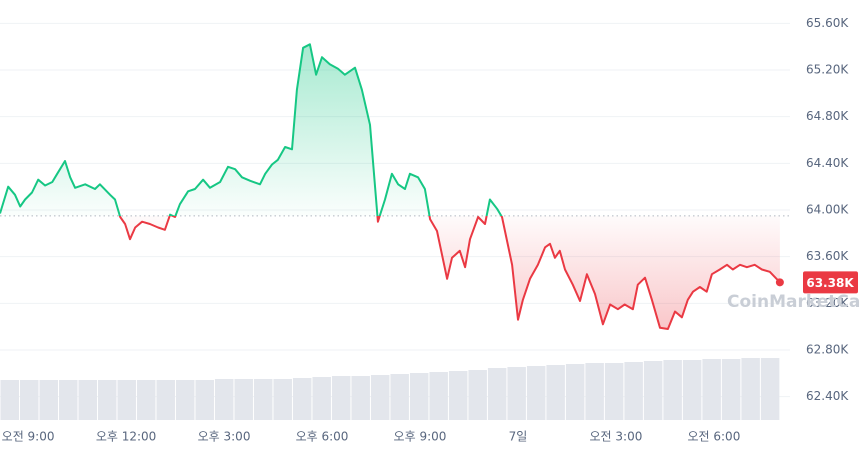  Describe the element at coordinates (616, 437) in the screenshot. I see `x-tick-label: 오전 3:00` at that location.